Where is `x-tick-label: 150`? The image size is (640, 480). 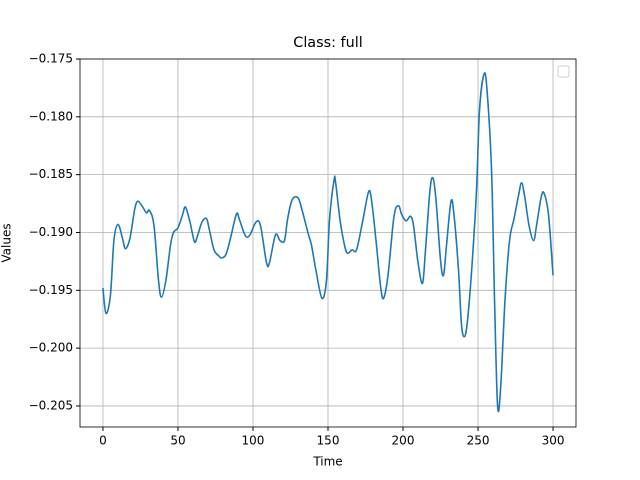 x-tick-label: 150 is located at coordinates (328, 441).